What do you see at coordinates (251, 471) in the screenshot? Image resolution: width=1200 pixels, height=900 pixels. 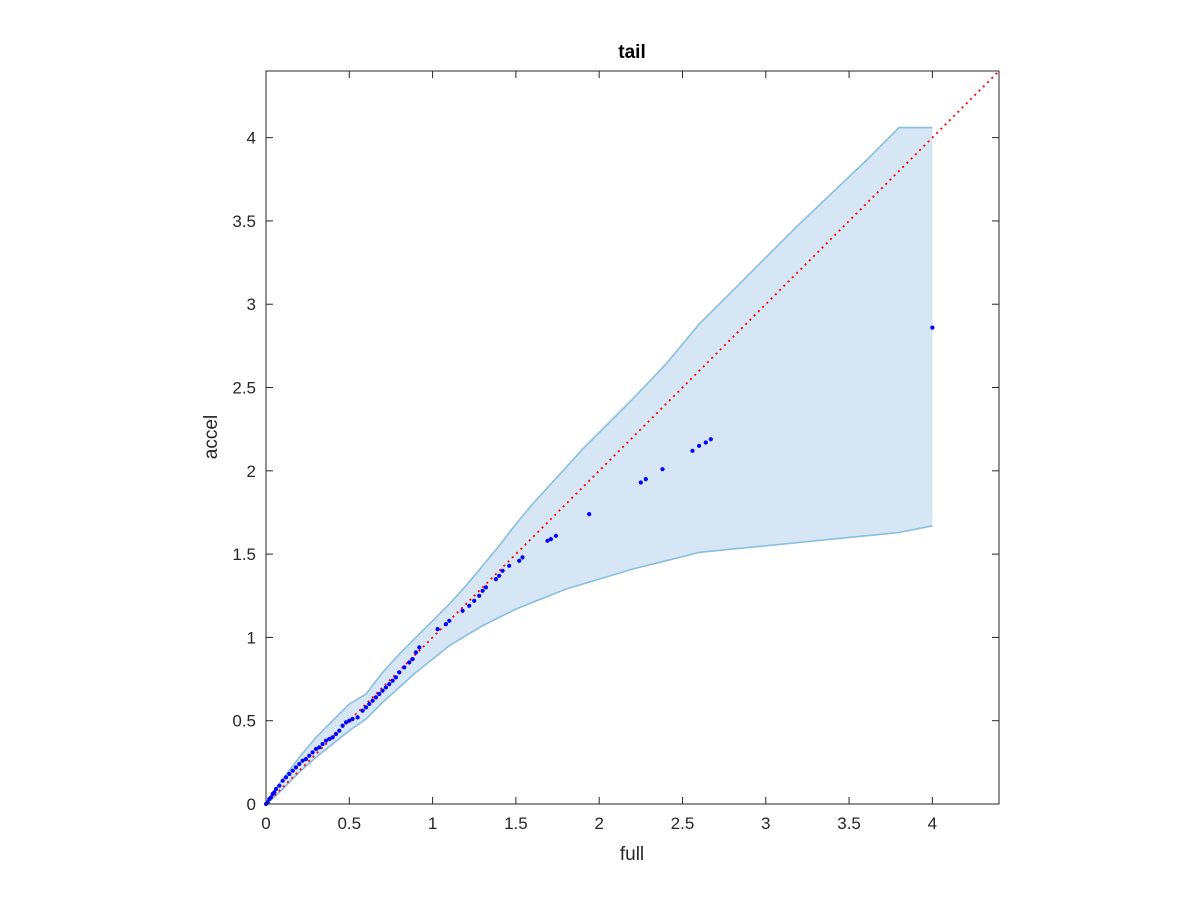 I see `y-tick-label: 2` at bounding box center [251, 471].